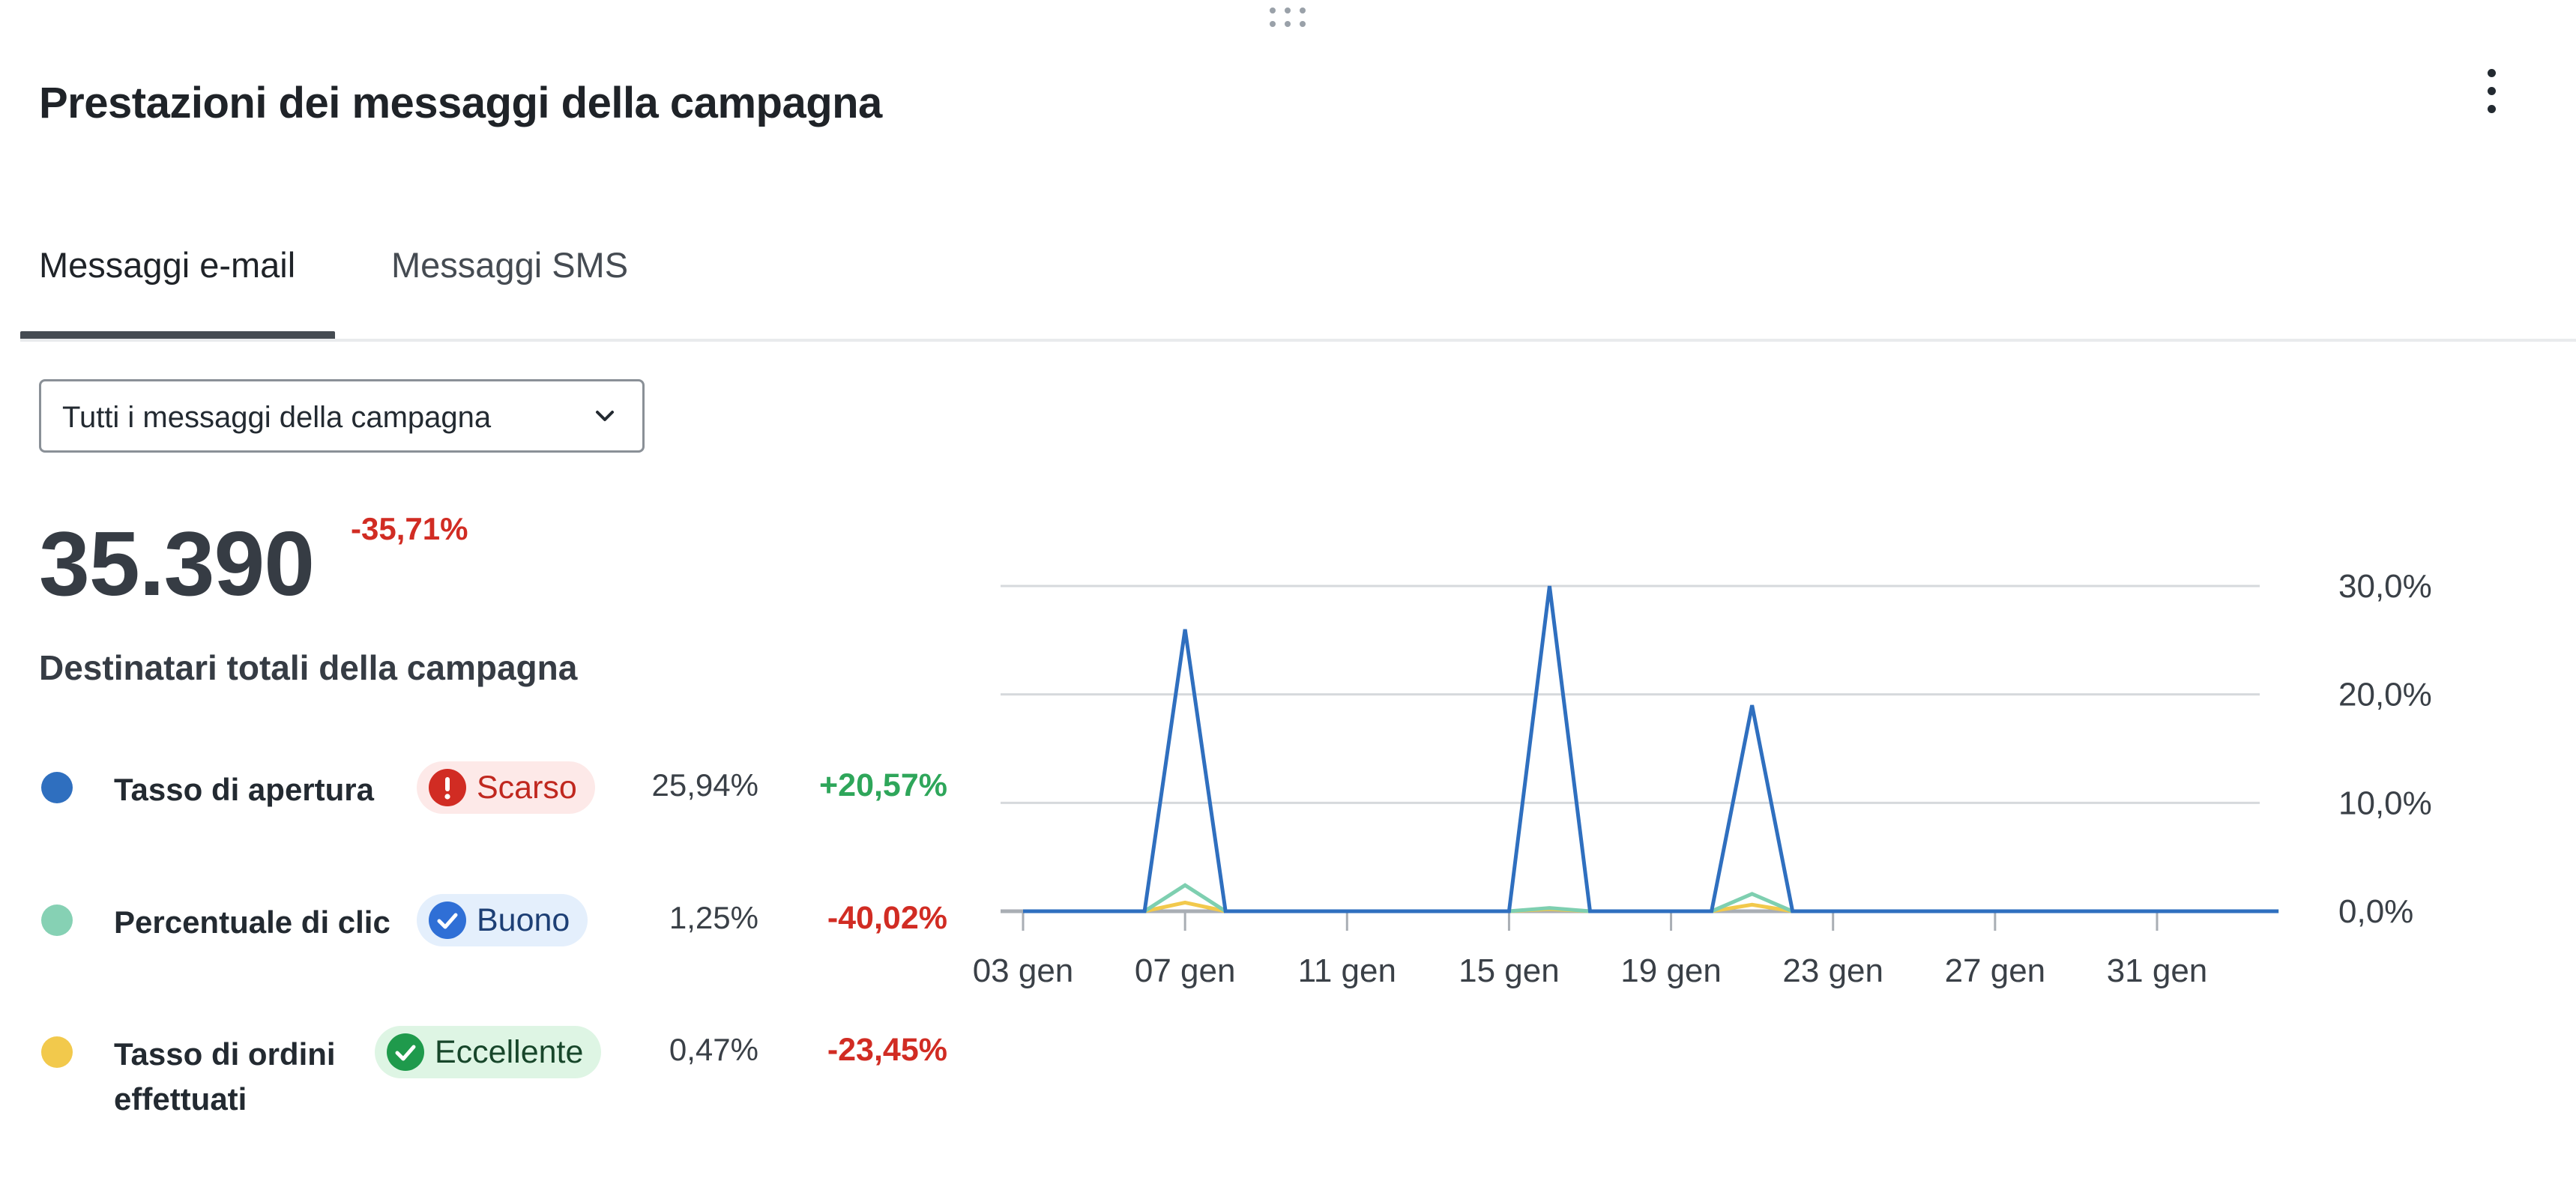  I want to click on y-tick-label: 30,0%, so click(2385, 586).